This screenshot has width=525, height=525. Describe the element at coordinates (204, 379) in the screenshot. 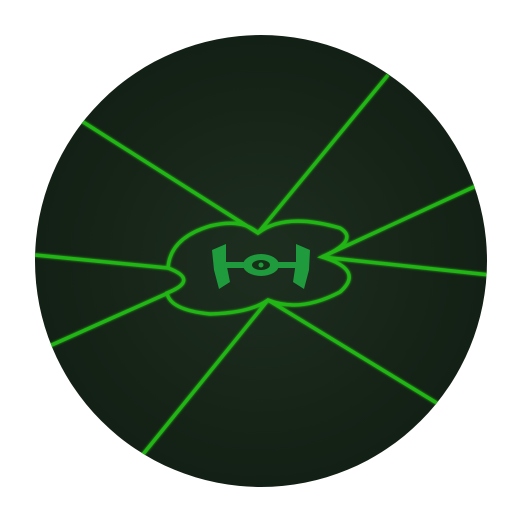

I see `spoke-lower-left` at that location.